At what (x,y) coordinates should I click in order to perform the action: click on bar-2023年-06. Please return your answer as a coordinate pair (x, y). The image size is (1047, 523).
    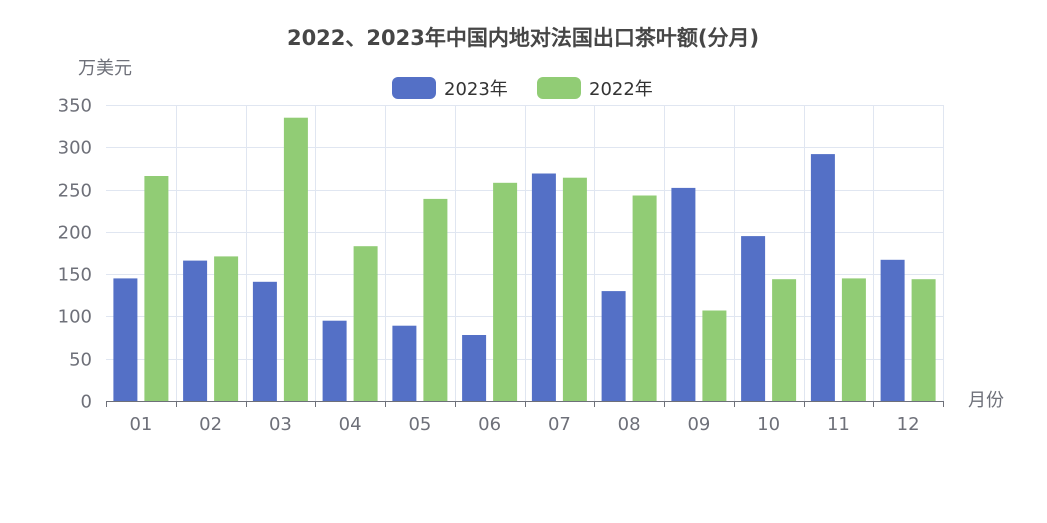
    Looking at the image, I should click on (474, 368).